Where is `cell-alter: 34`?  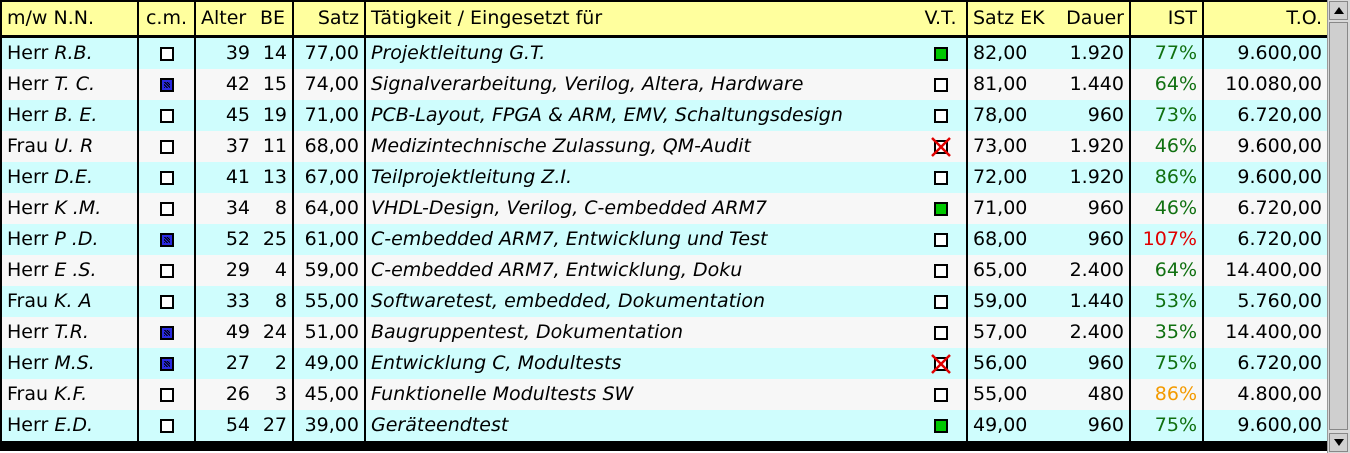
cell-alter: 34 is located at coordinates (225, 208).